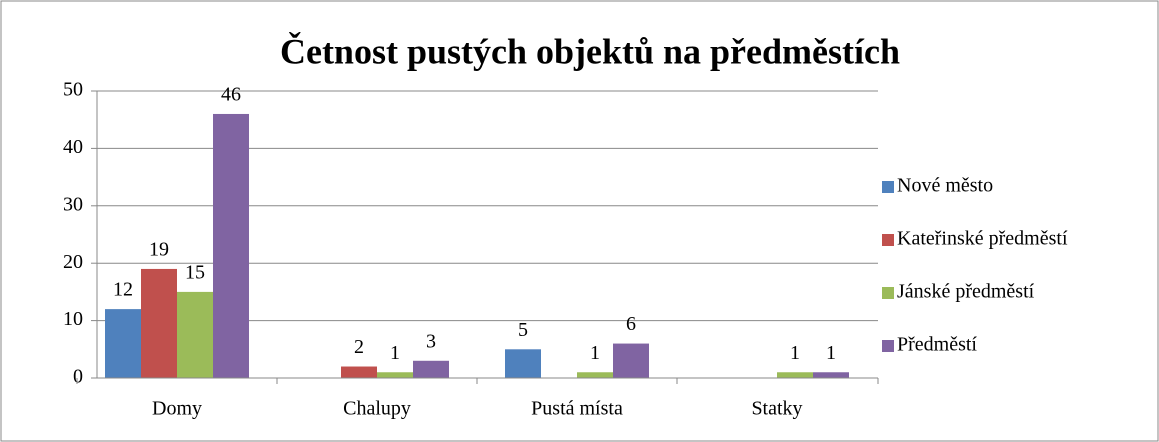 This screenshot has height=442, width=1159. Describe the element at coordinates (966, 292) in the screenshot. I see `legend-label: Jánské předměstí` at that location.